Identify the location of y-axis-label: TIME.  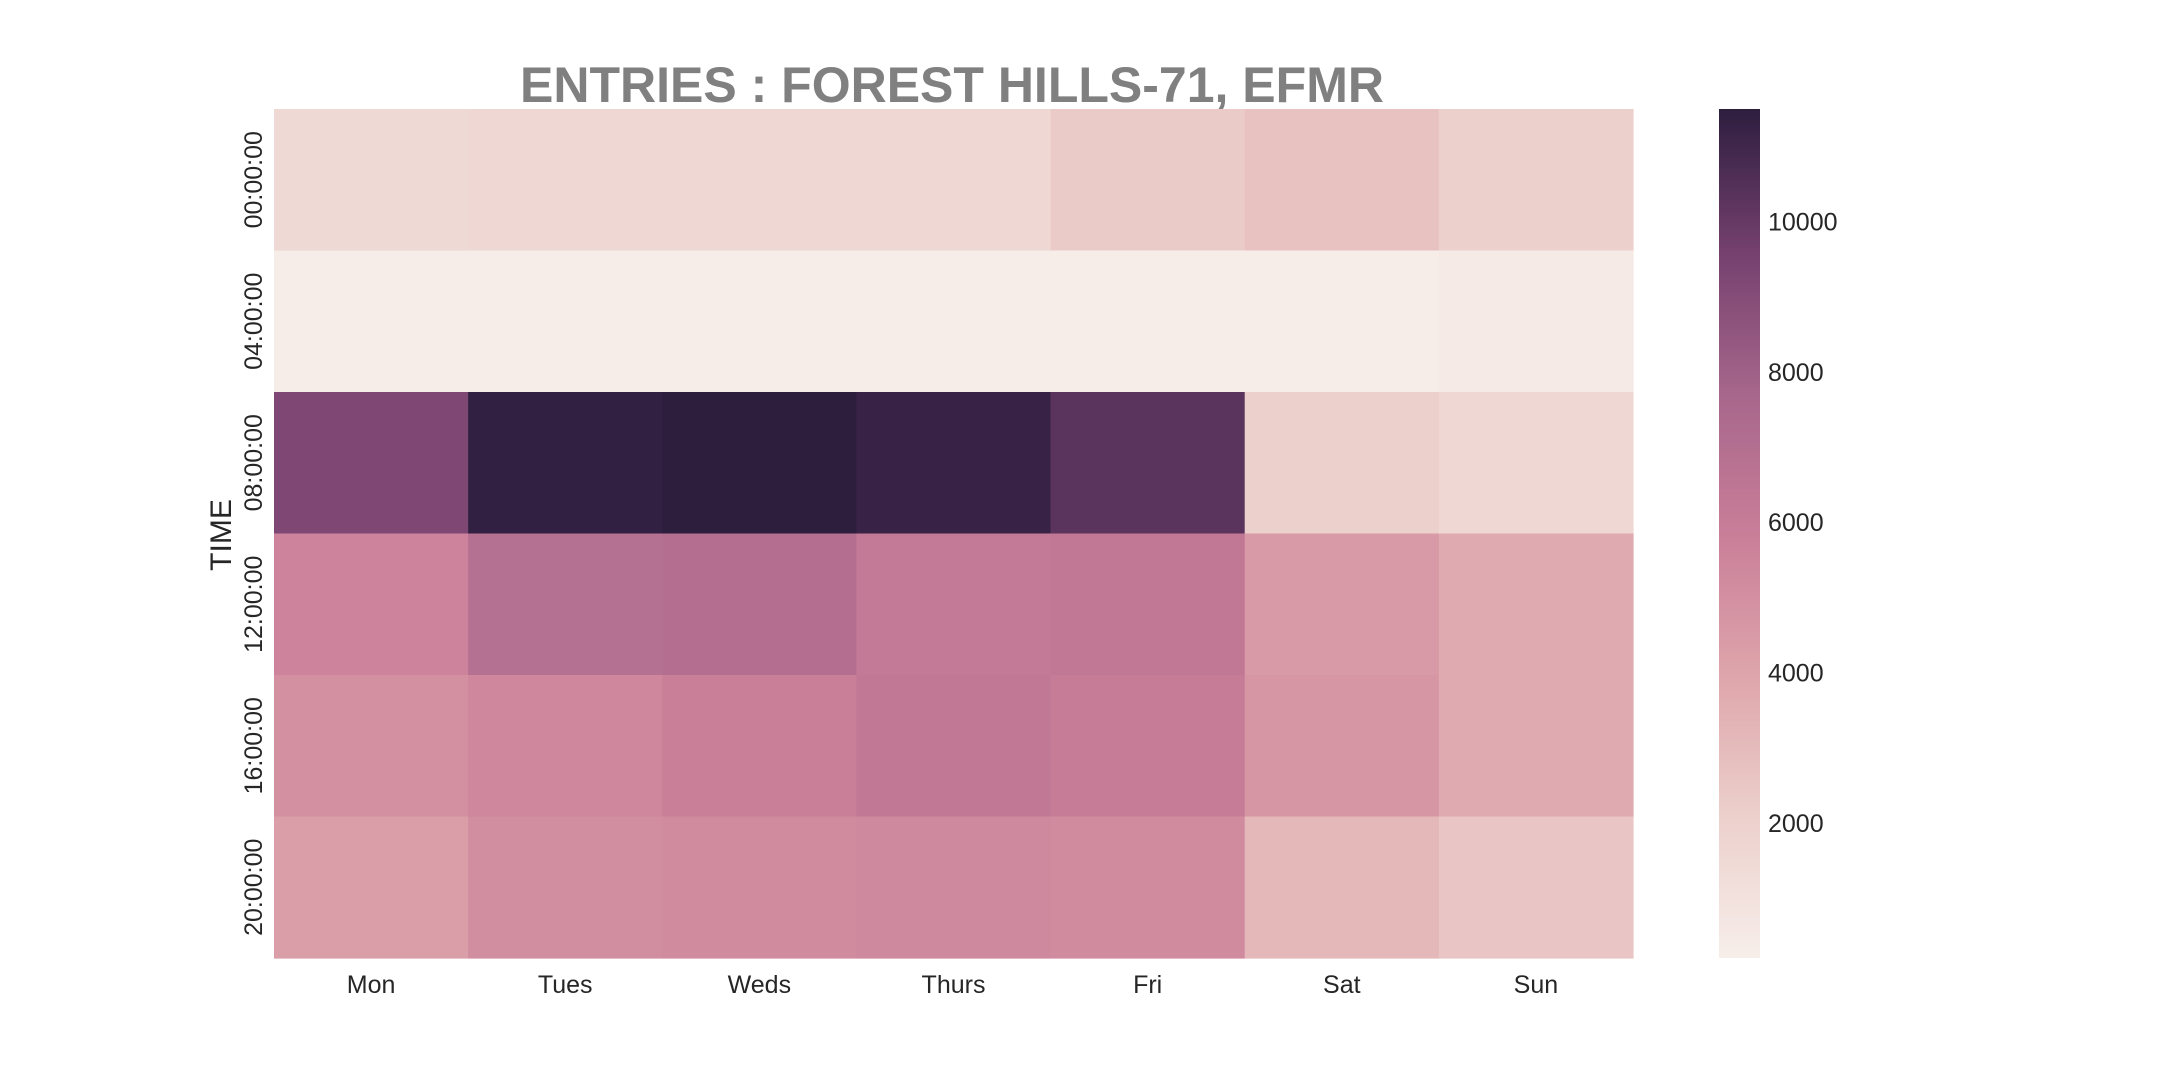
(221, 535).